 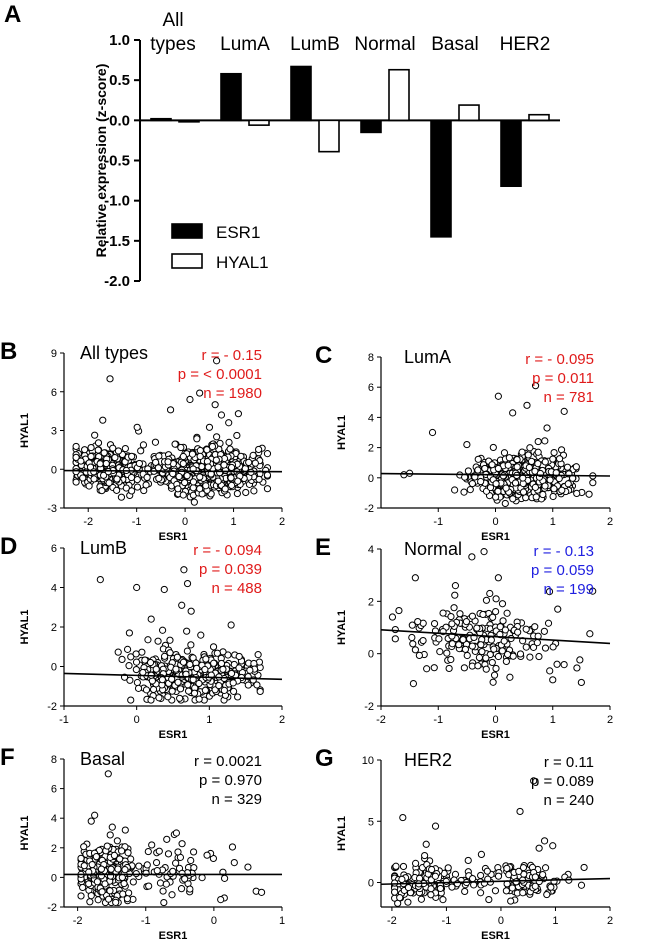 What do you see at coordinates (102, 759) in the screenshot?
I see `panel-title: Basal` at bounding box center [102, 759].